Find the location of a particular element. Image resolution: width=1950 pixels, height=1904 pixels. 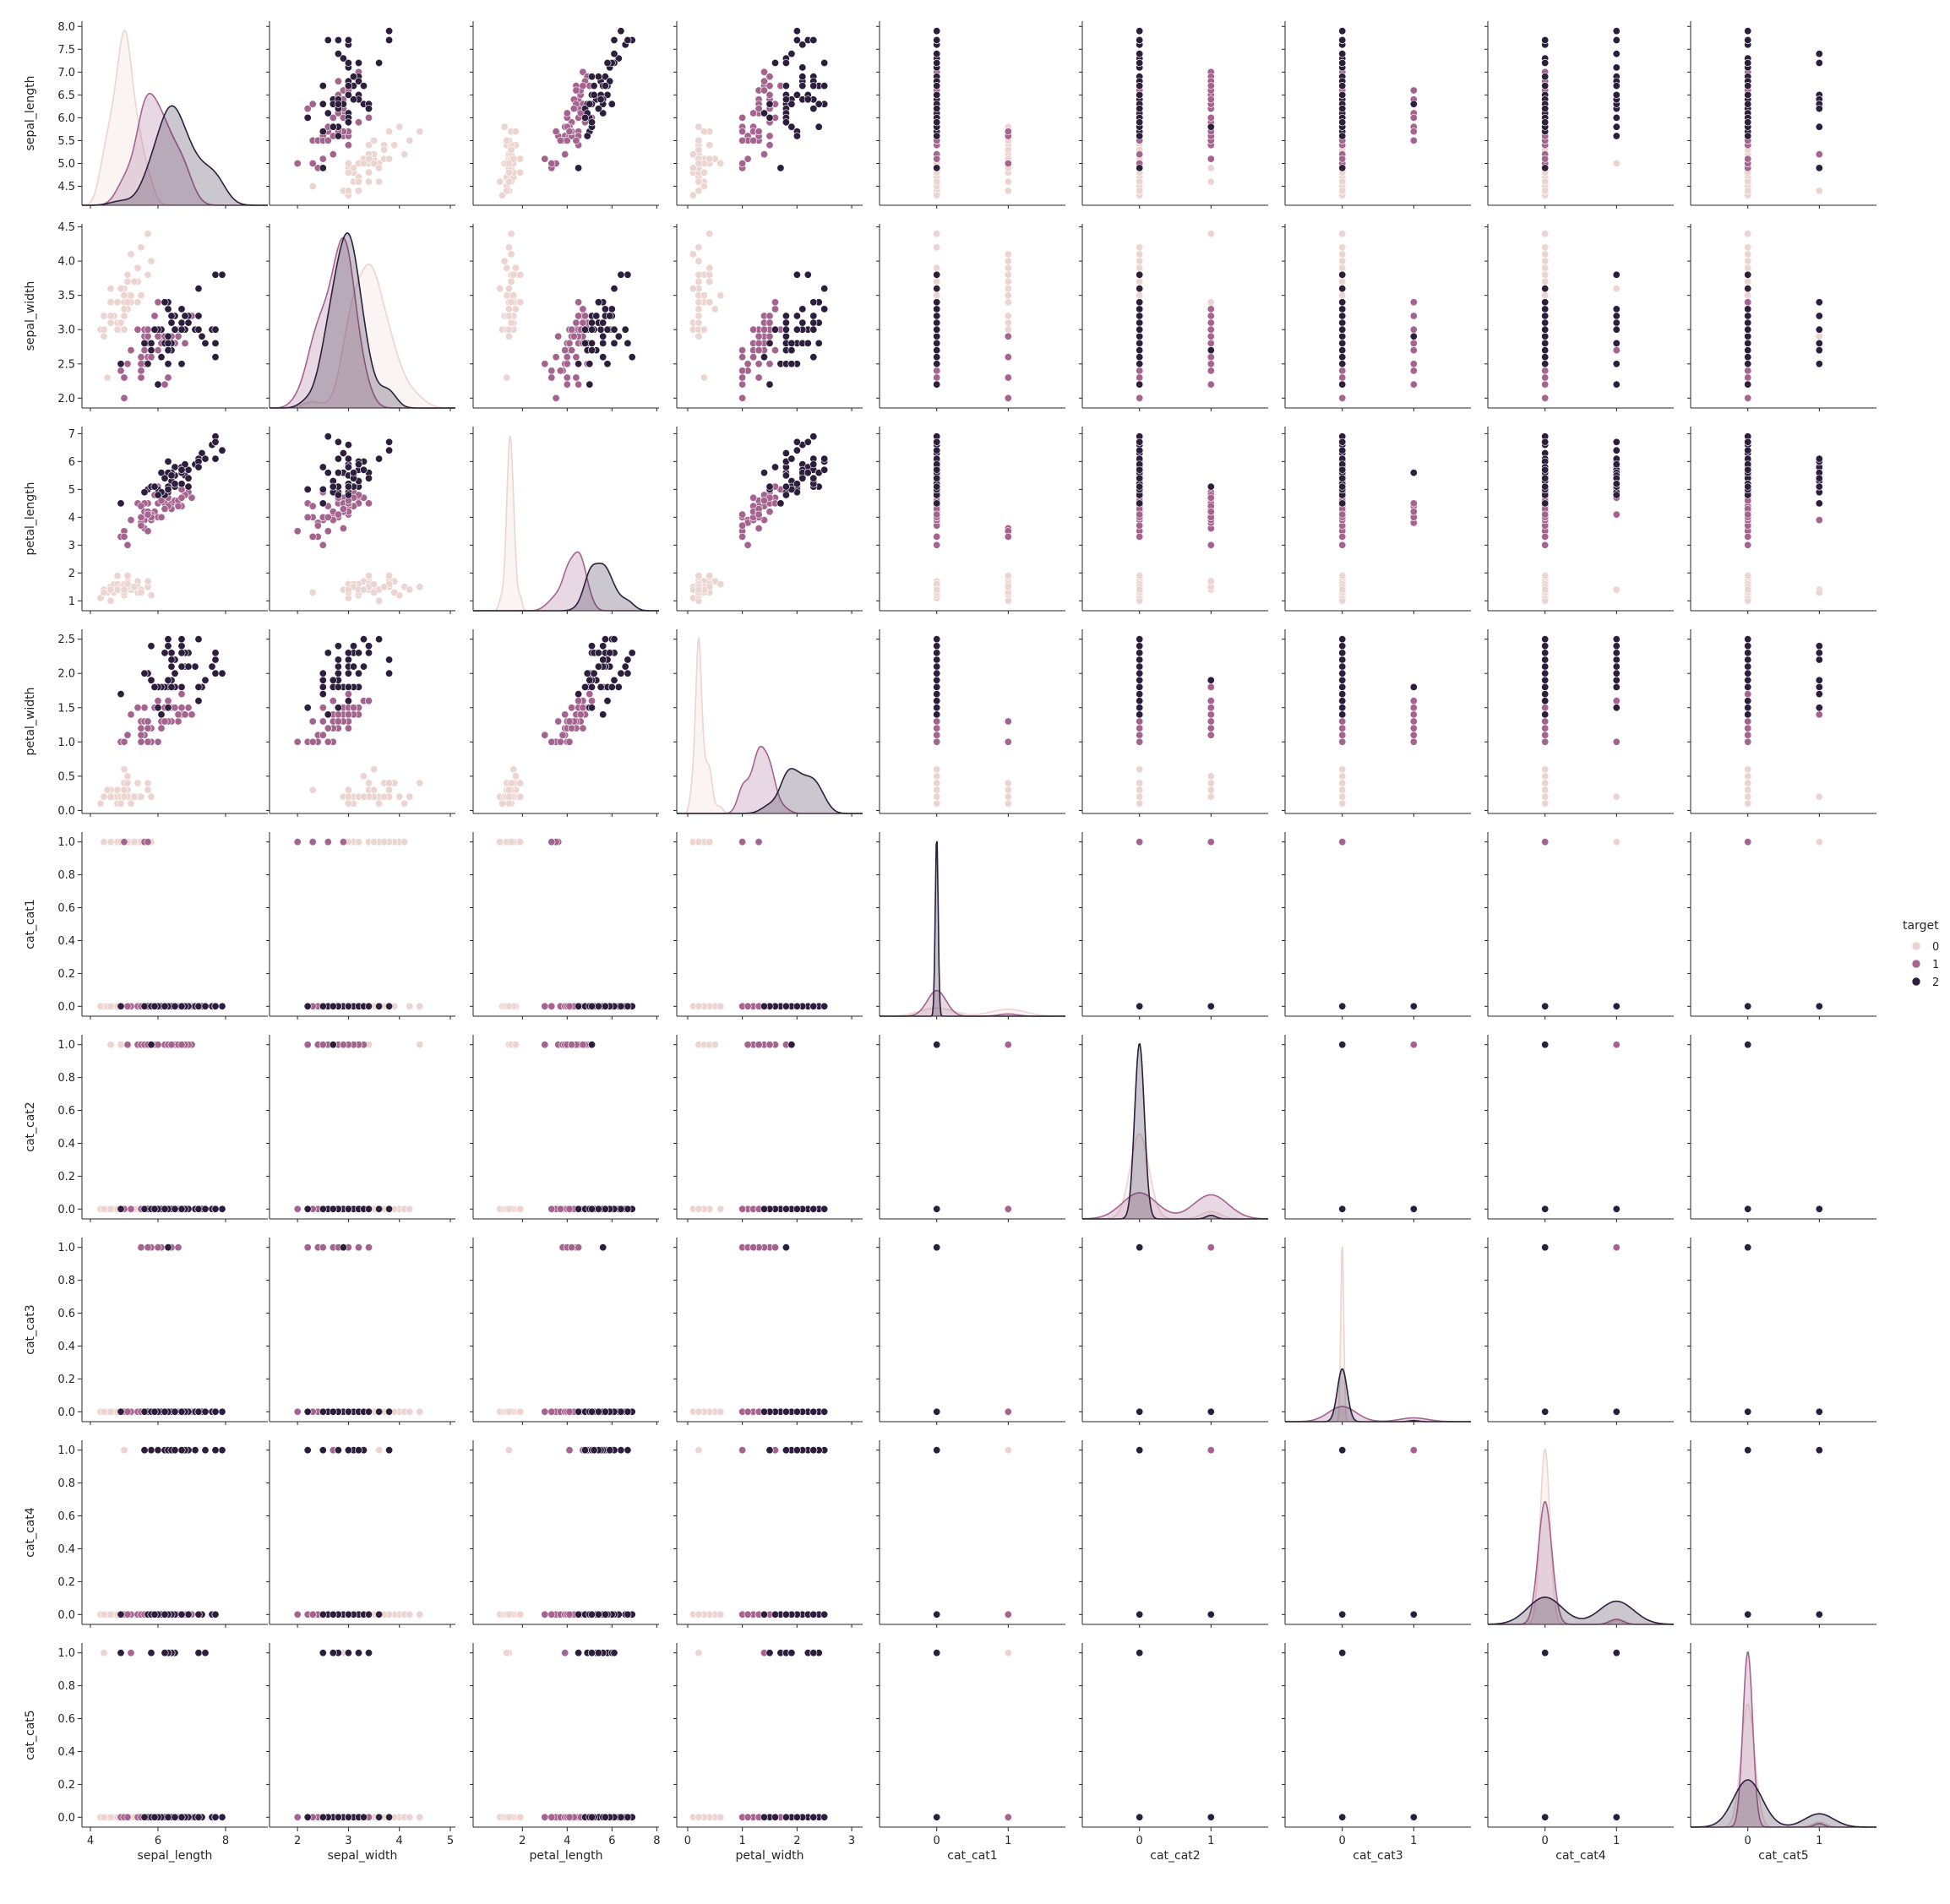

ytick-label-petal_length: 5 is located at coordinates (71, 491).